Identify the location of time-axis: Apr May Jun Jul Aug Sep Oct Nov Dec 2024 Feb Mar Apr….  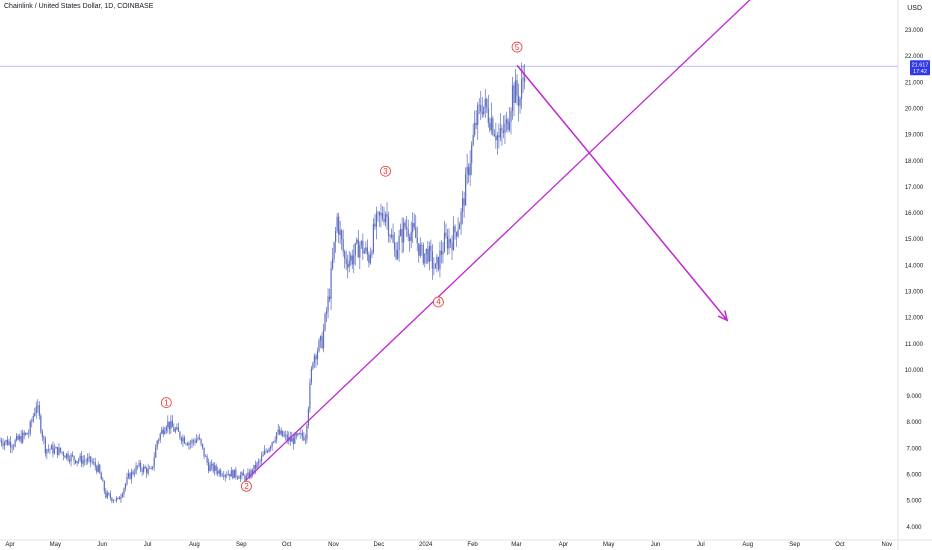
(448, 545).